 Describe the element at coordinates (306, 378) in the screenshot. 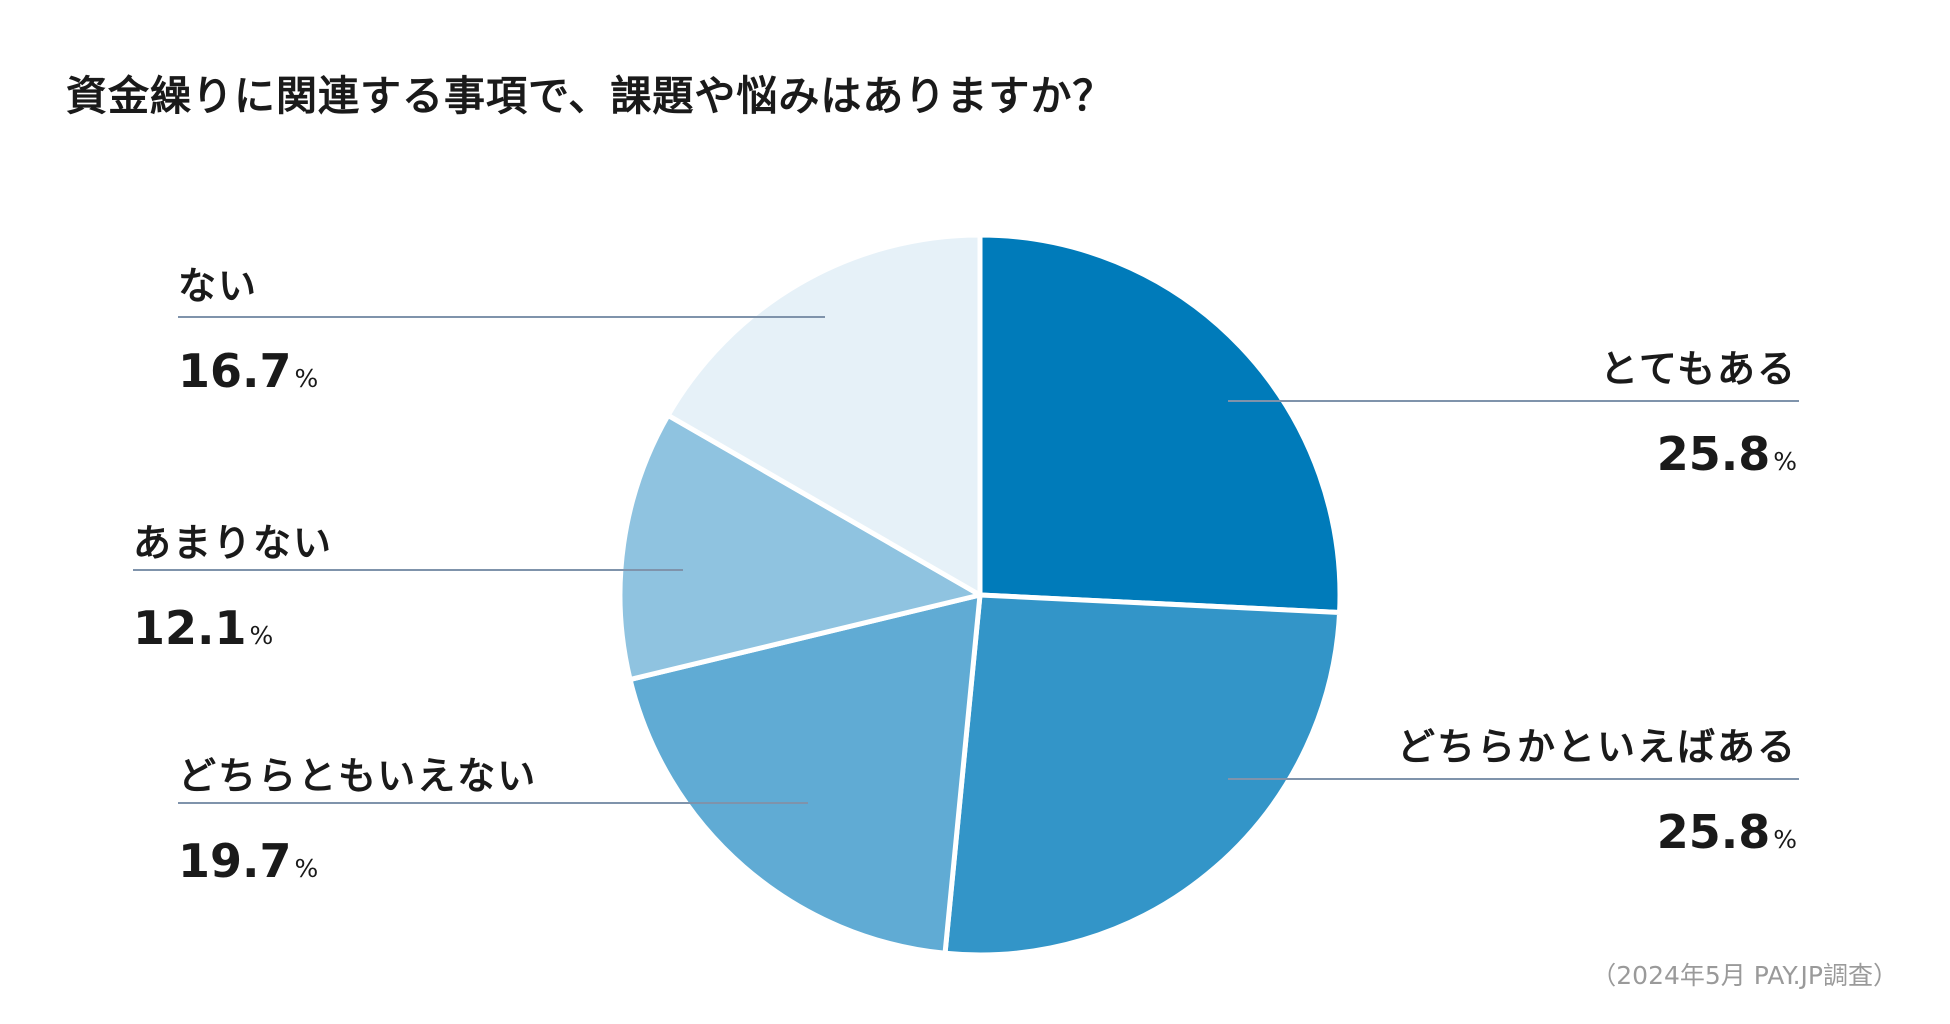

I see `slice-unit-4: %` at that location.